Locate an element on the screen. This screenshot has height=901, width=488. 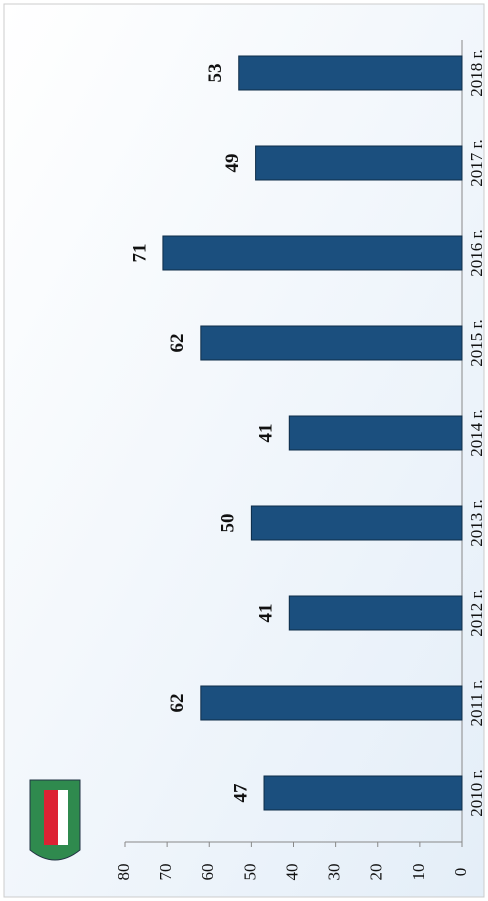
y-tick-label: 10 is located at coordinates (418, 872).